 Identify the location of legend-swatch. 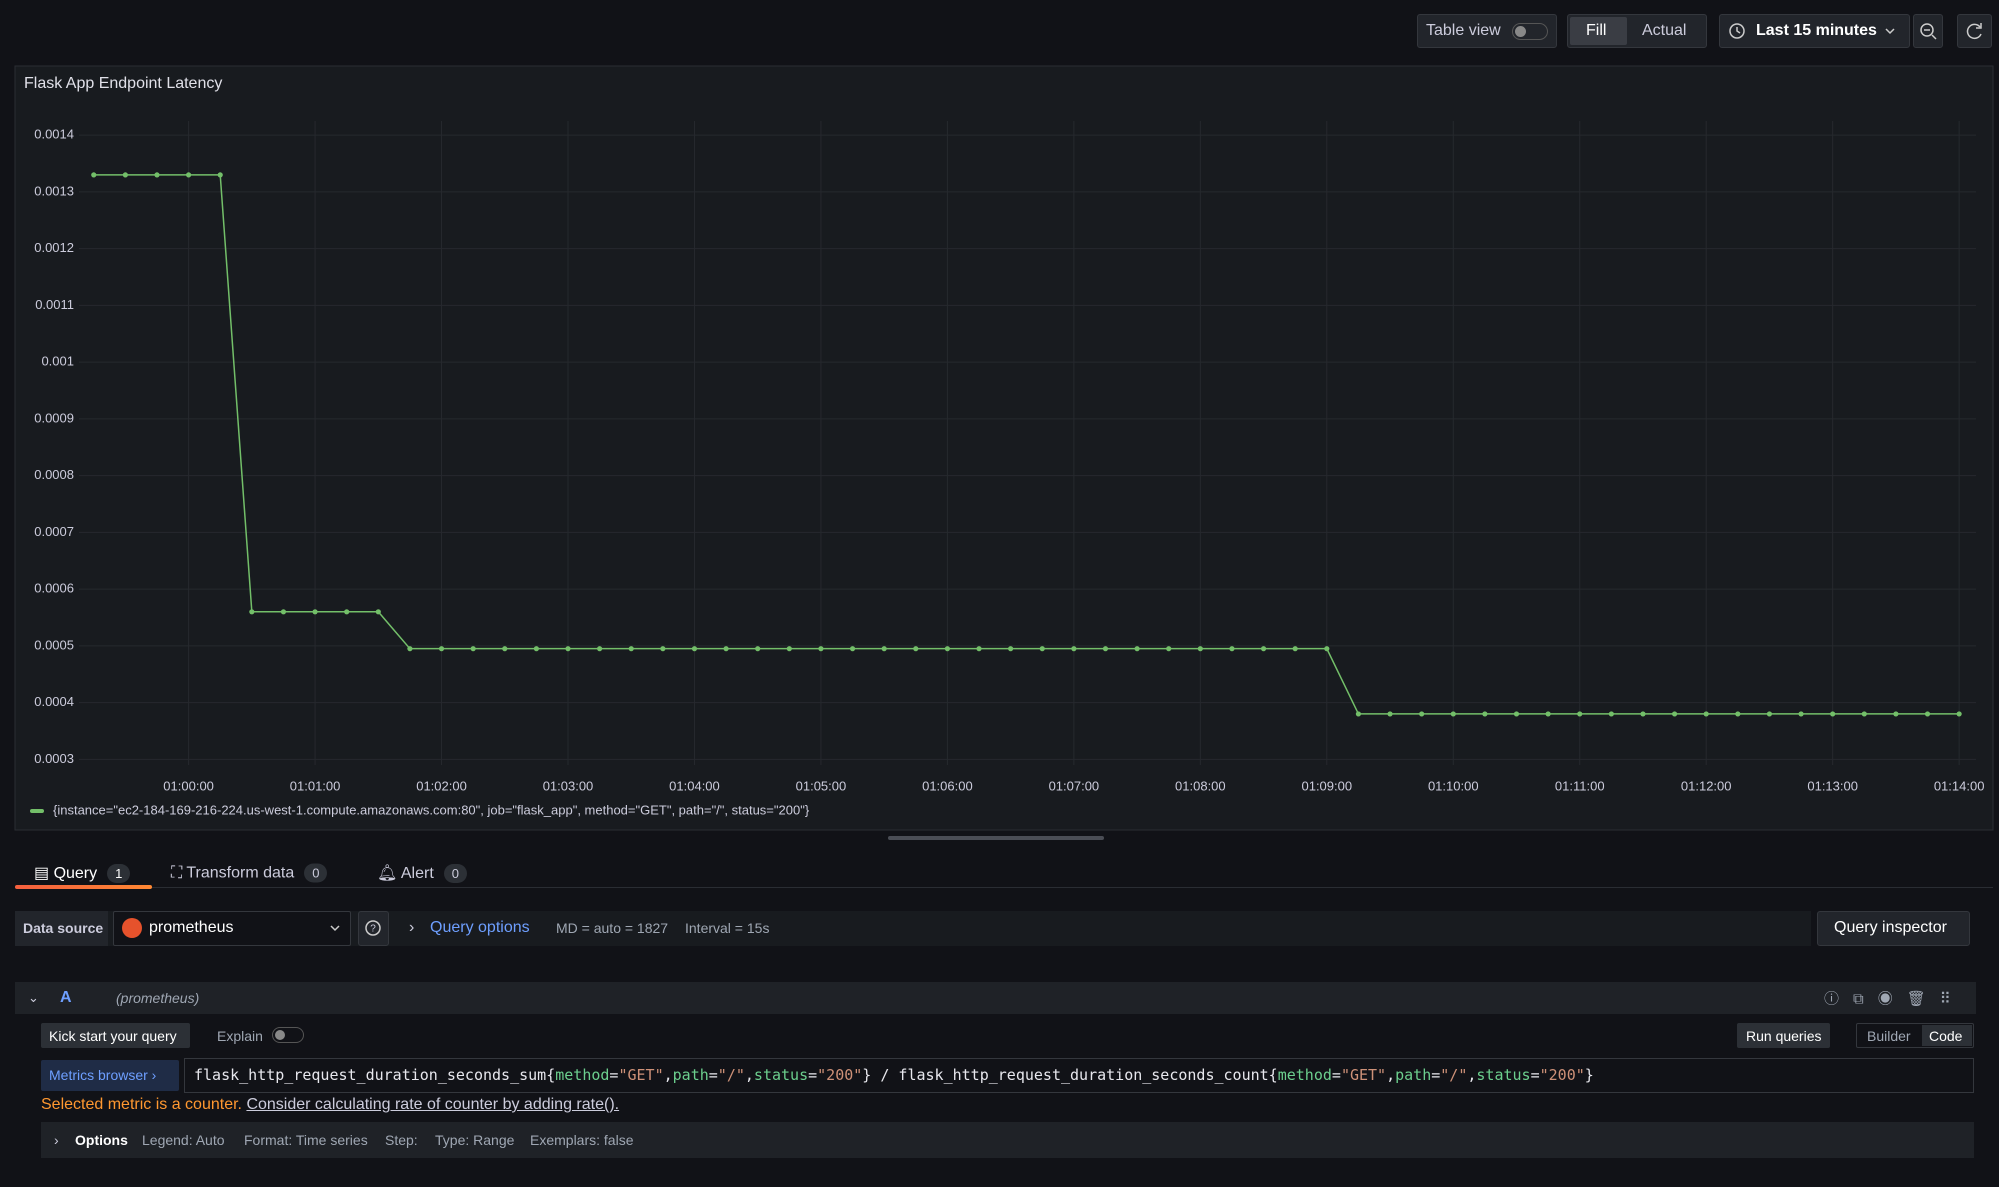
(37, 811).